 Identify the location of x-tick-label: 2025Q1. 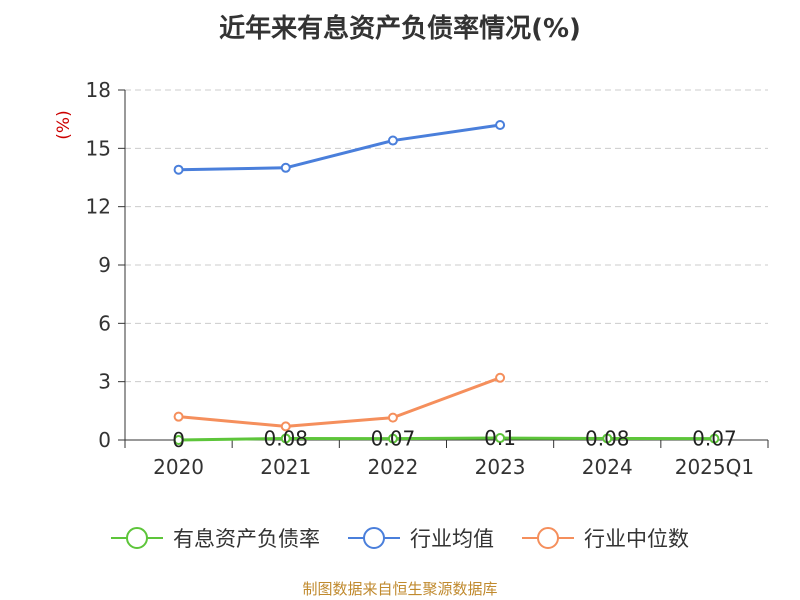
(714, 467).